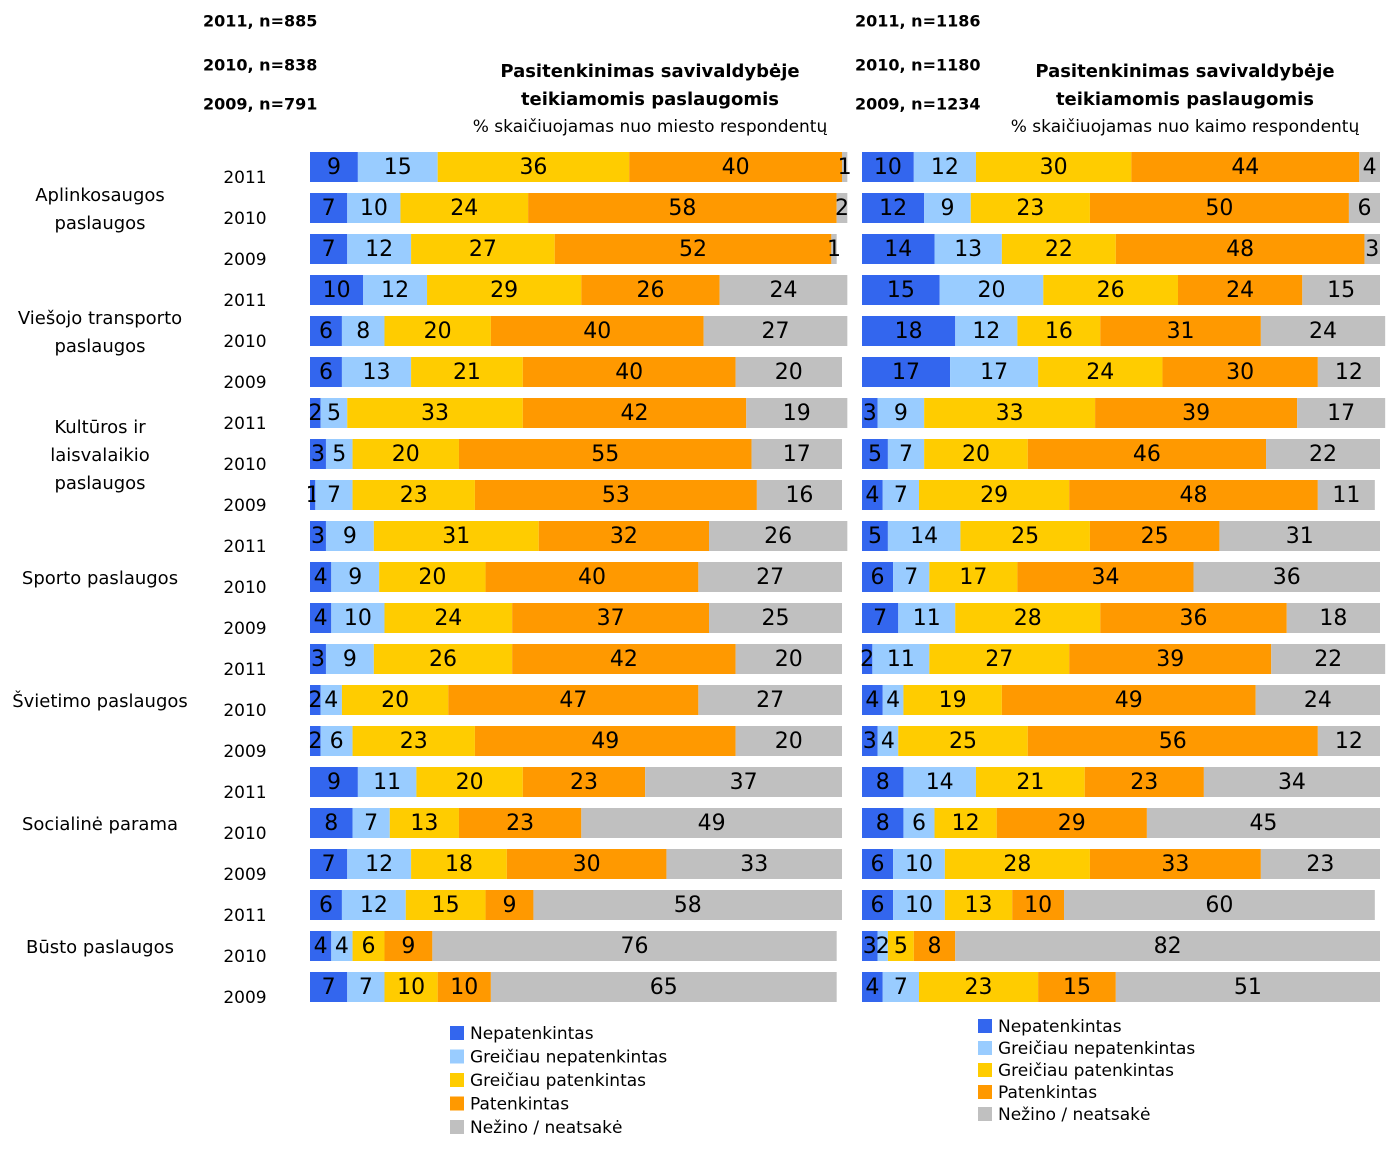 Image resolution: width=1388 pixels, height=1161 pixels. I want to click on data-label: 12, so click(893, 208).